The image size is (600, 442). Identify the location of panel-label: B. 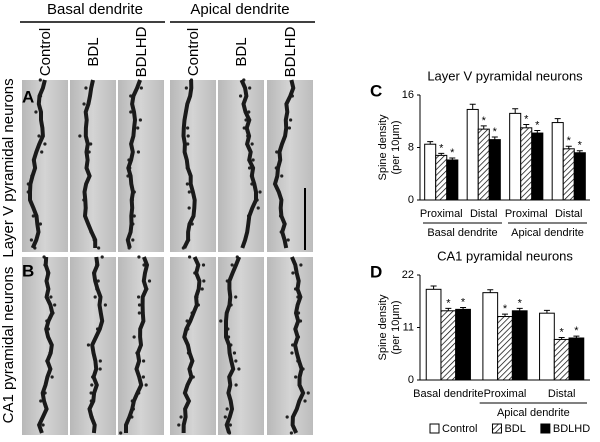
(28, 270).